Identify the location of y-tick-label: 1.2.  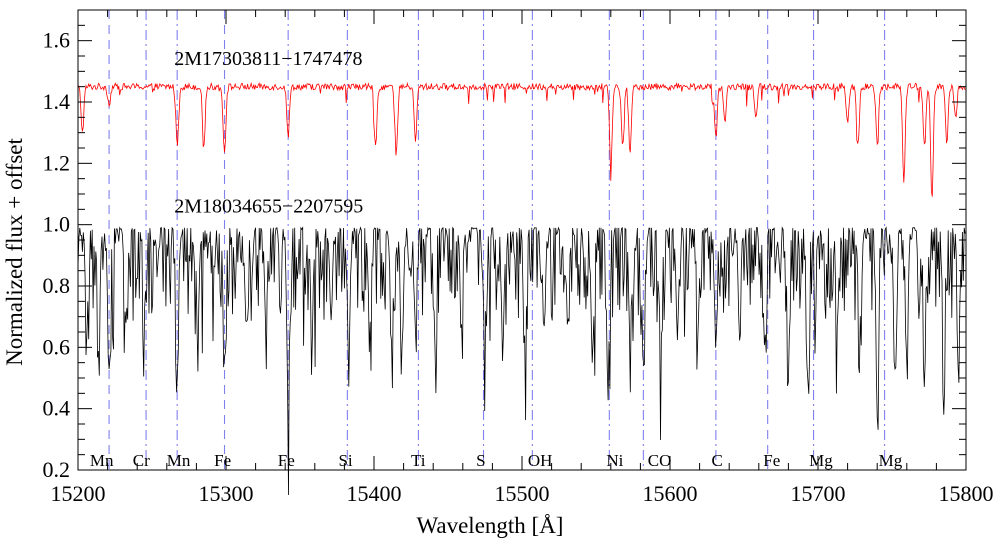
(57, 162).